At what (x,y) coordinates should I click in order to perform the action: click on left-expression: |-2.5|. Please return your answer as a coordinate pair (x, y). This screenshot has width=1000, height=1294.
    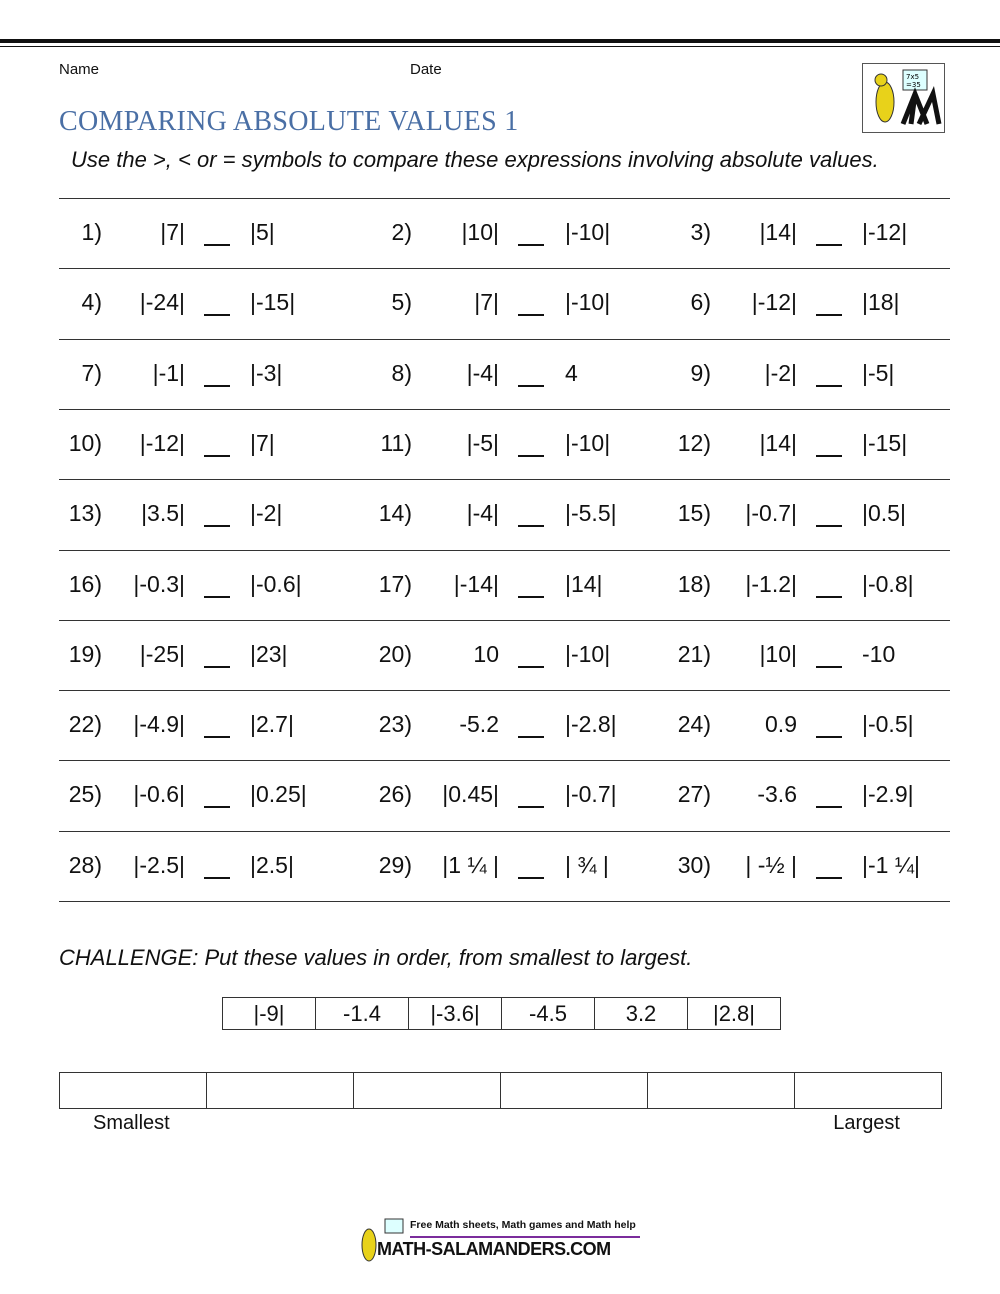
    Looking at the image, I should click on (159, 865).